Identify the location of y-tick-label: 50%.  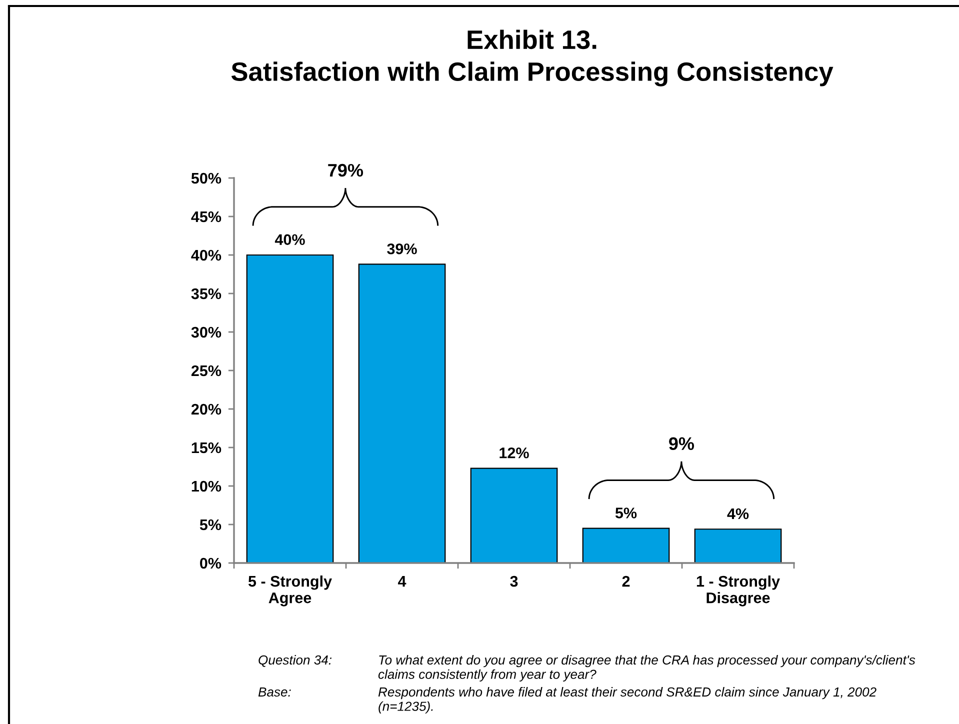
(206, 178).